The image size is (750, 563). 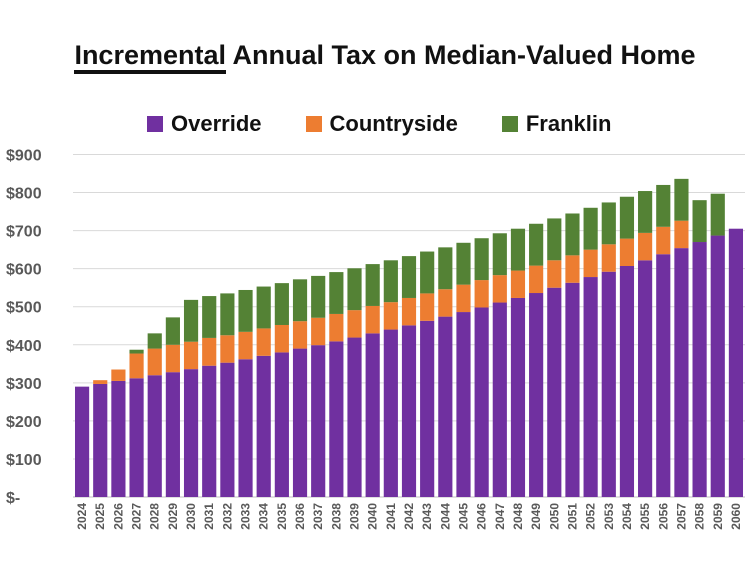 What do you see at coordinates (482, 516) in the screenshot?
I see `x-tick-label-2046: 2046` at bounding box center [482, 516].